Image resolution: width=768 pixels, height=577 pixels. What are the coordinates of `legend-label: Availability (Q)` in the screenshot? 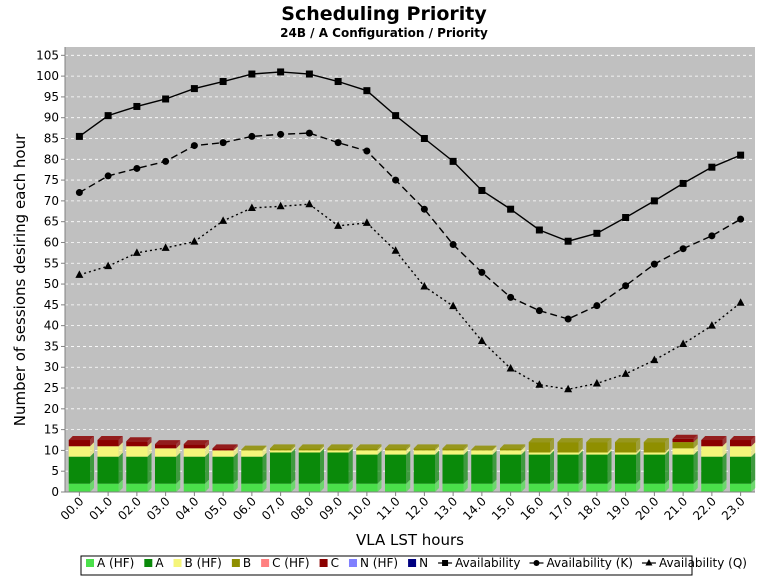 It's located at (703, 563).